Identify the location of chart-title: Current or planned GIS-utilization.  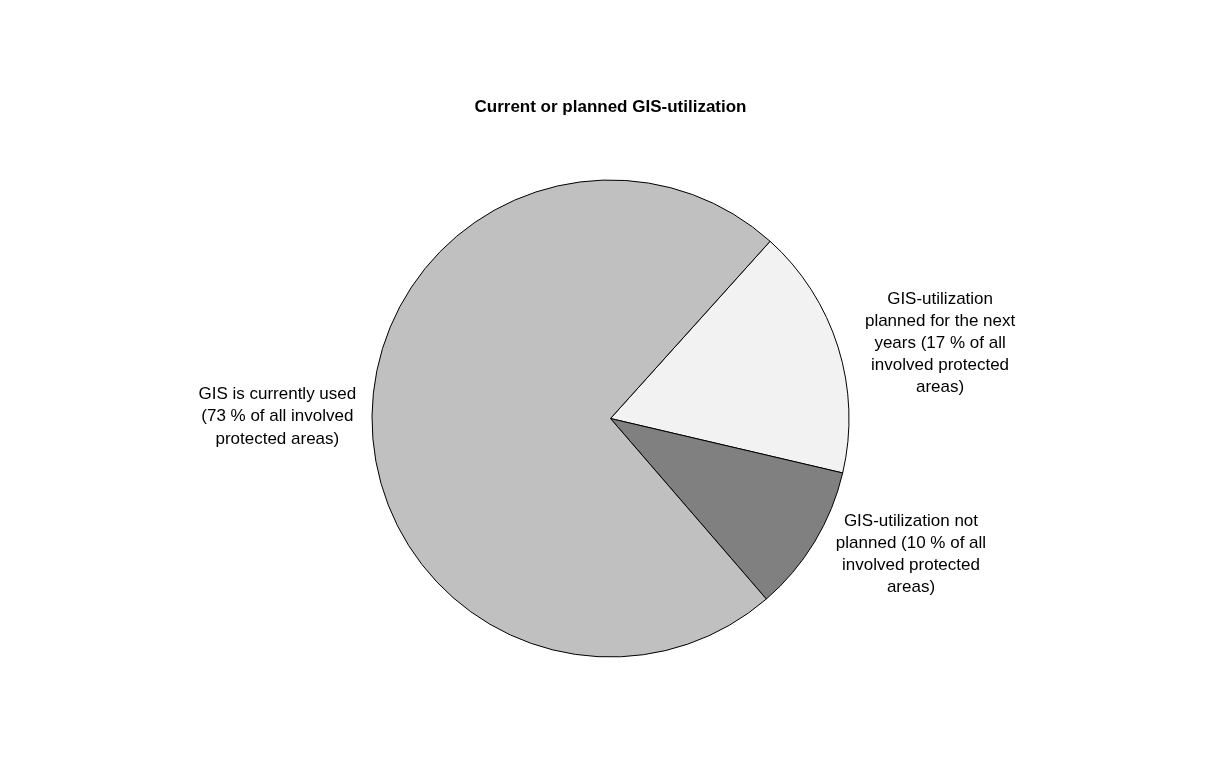
(610, 106).